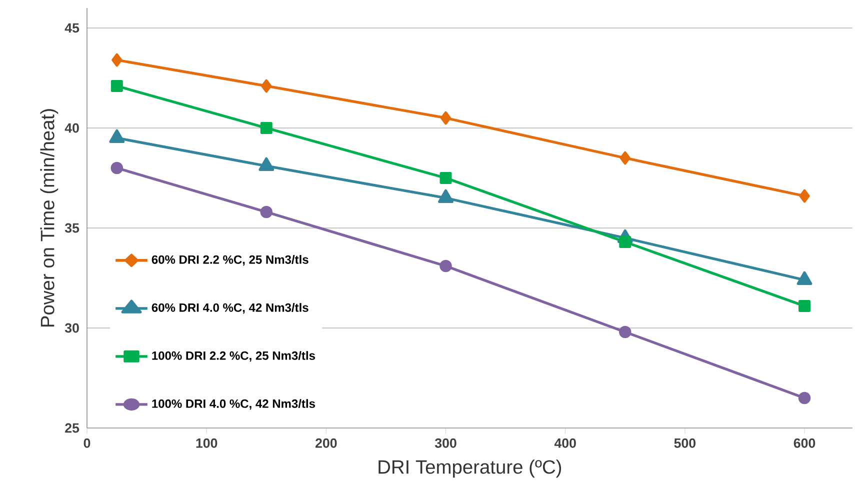 The height and width of the screenshot is (500, 855). What do you see at coordinates (72, 228) in the screenshot?
I see `y-tick-label: 35` at bounding box center [72, 228].